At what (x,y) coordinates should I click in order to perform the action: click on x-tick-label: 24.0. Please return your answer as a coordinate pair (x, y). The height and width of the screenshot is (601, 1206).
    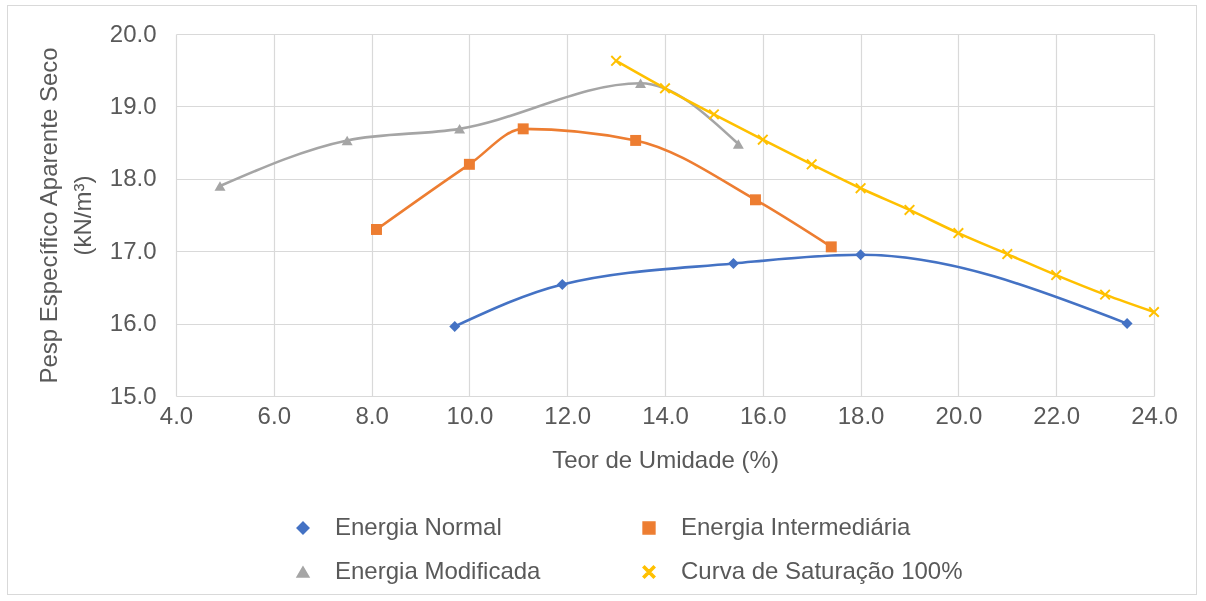
    Looking at the image, I should click on (1154, 415).